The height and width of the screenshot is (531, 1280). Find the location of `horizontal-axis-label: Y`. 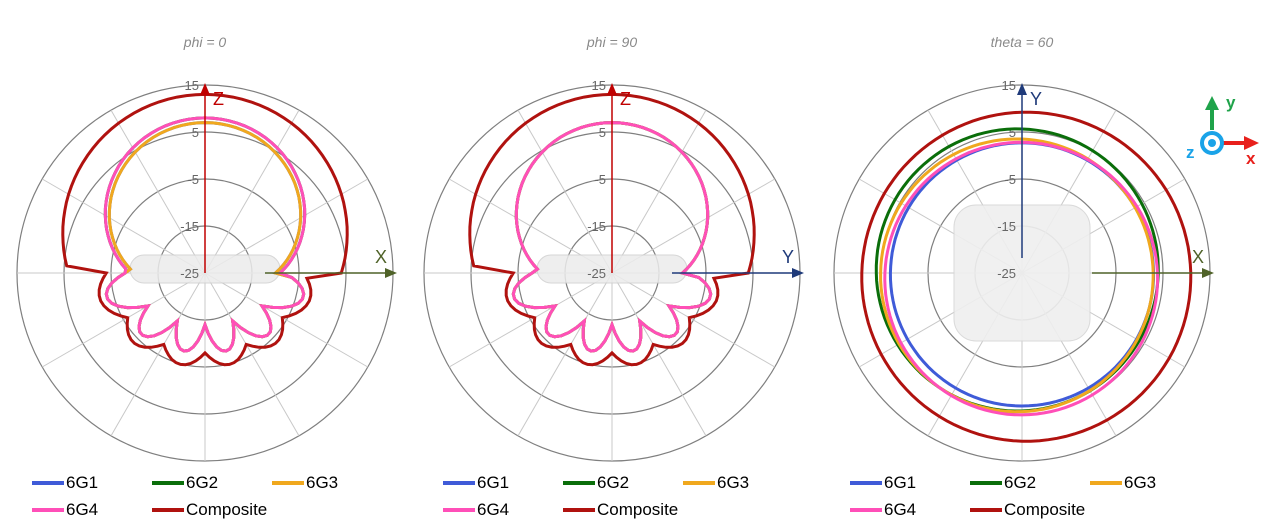

horizontal-axis-label: Y is located at coordinates (788, 257).